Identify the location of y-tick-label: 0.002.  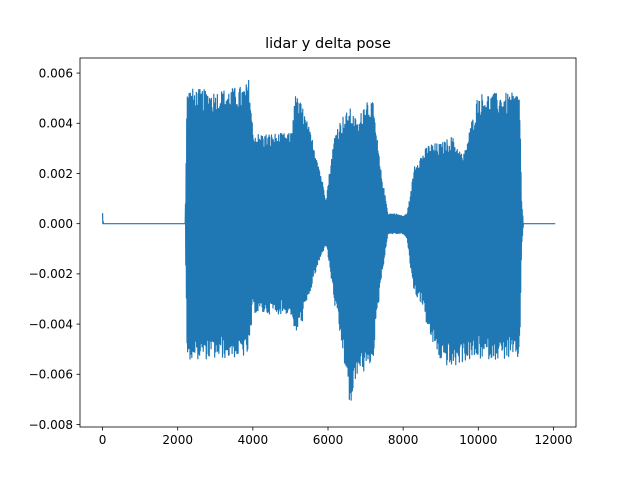
(56, 174).